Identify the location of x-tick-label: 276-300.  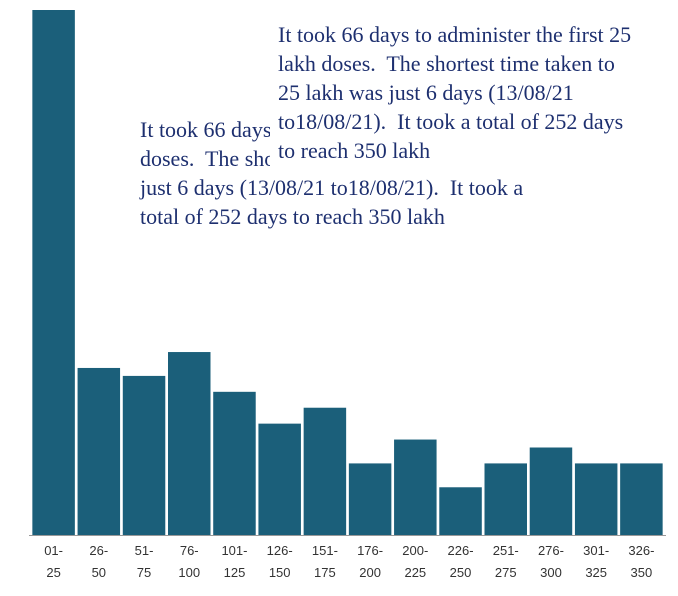
(551, 561).